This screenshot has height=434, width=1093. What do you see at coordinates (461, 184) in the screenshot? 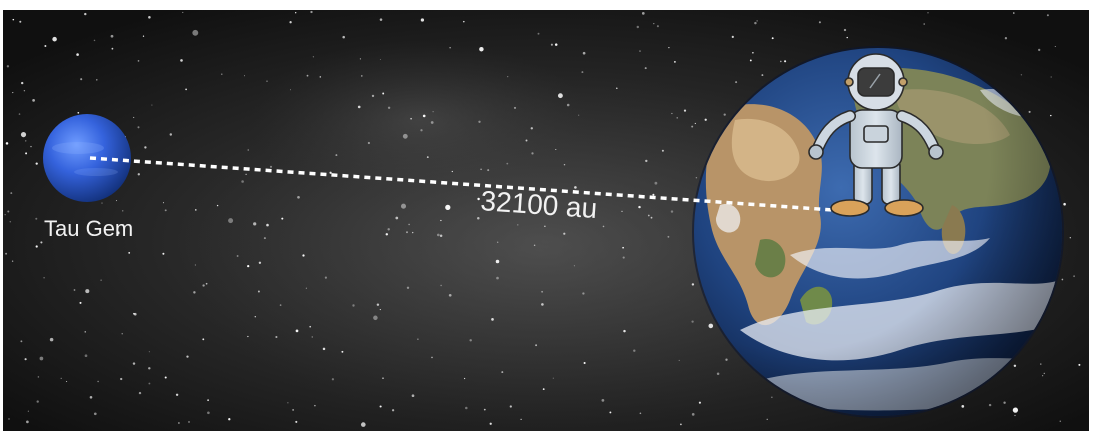
I see `distance-dashed-line` at bounding box center [461, 184].